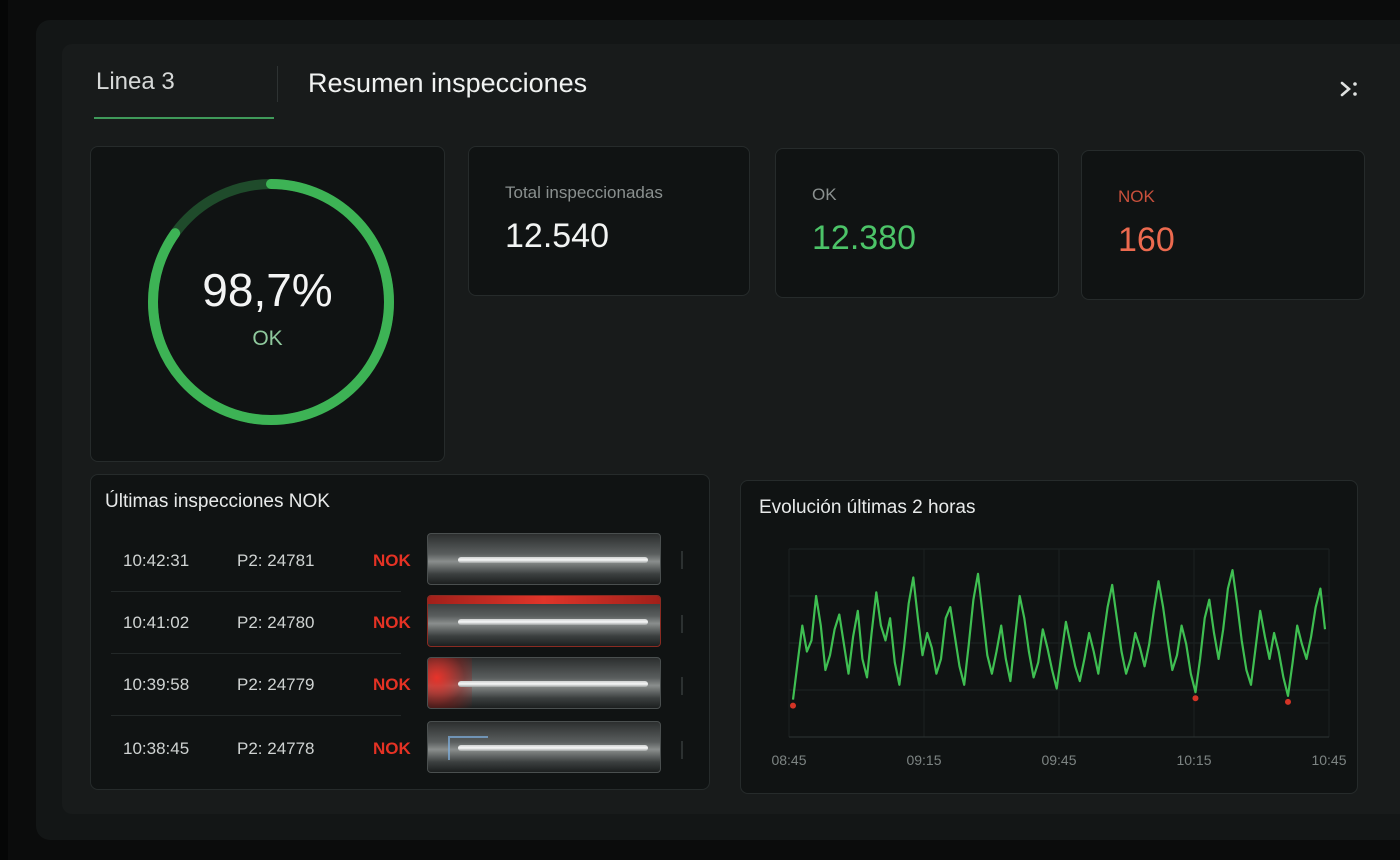 This screenshot has width=1400, height=860. Describe the element at coordinates (1328, 760) in the screenshot. I see `x-tick-label: 10:45` at that location.